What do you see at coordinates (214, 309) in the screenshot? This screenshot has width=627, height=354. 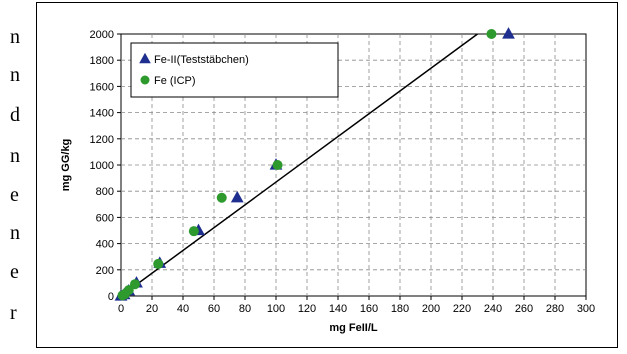 I see `x-tick-label: 60` at bounding box center [214, 309].